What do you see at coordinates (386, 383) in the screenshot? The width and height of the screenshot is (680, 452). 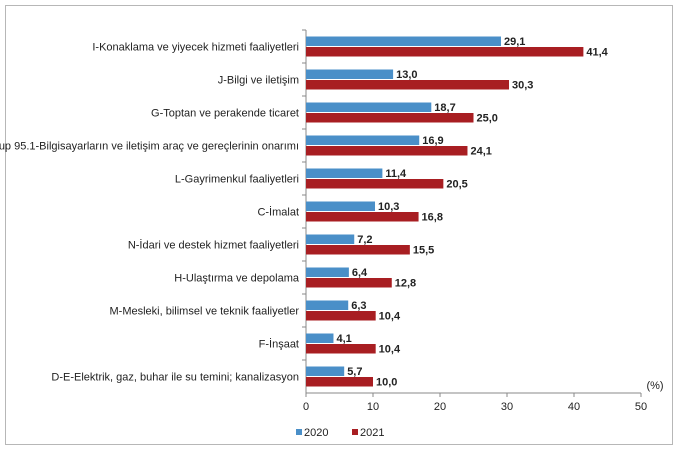 I see `data-label-2021: 10,0` at bounding box center [386, 383].